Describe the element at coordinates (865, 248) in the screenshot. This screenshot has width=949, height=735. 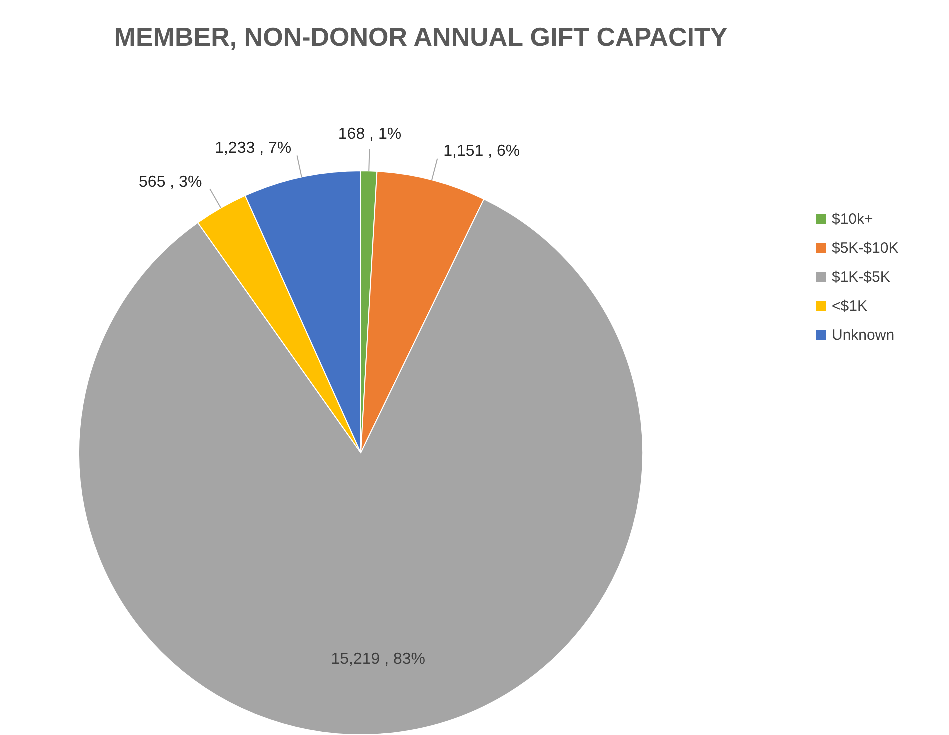
I see `legend-label: $5K-$10K` at that location.